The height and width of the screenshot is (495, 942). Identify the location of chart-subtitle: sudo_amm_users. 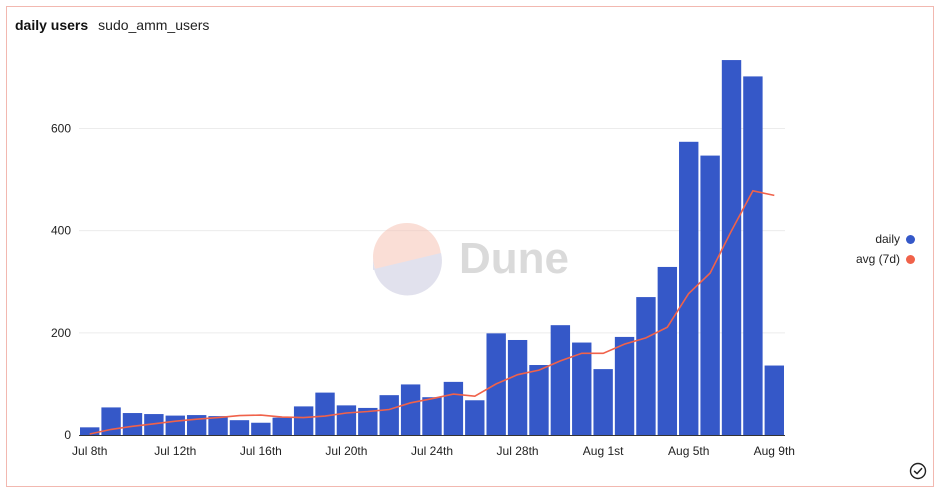
(154, 25).